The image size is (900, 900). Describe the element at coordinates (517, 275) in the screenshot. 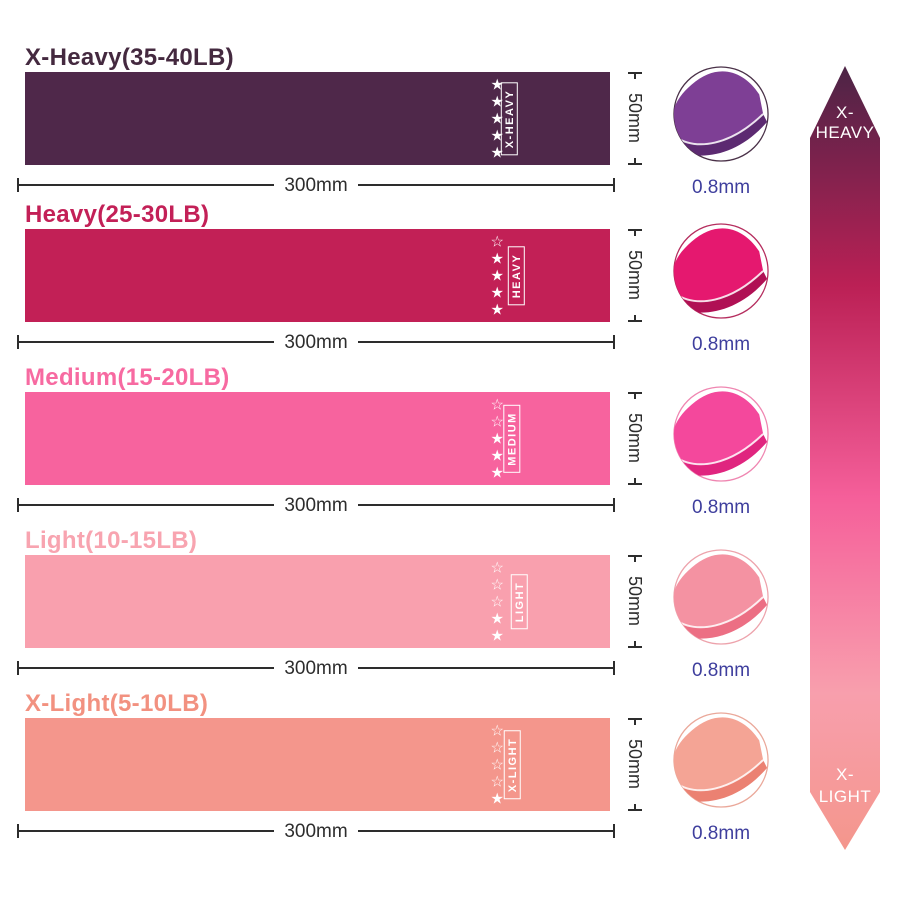

I see `band-strength-tag: HEAVY` at that location.